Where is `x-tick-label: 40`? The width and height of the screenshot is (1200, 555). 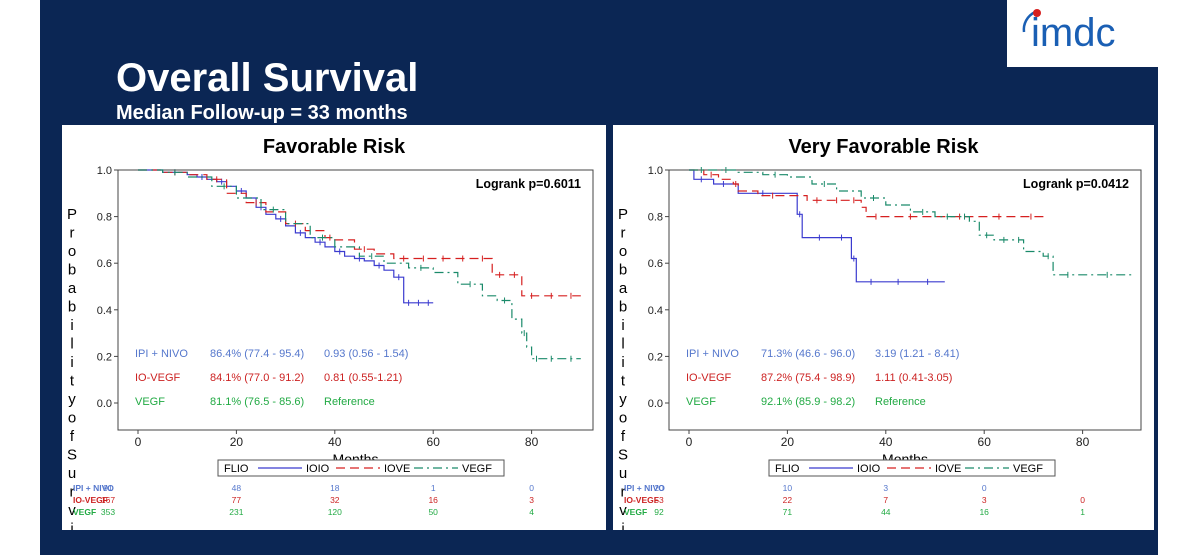 x-tick-label: 40 is located at coordinates (335, 442).